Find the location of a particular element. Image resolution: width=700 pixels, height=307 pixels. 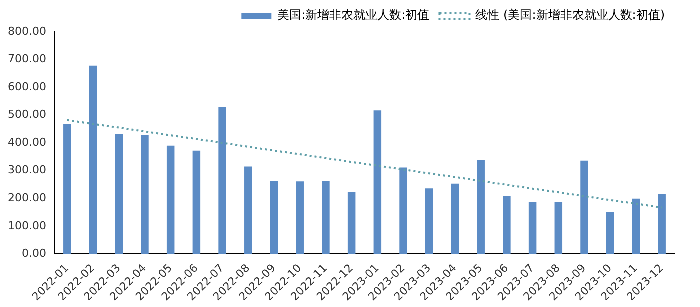

y-tick-label: 800.00 is located at coordinates (27, 31).